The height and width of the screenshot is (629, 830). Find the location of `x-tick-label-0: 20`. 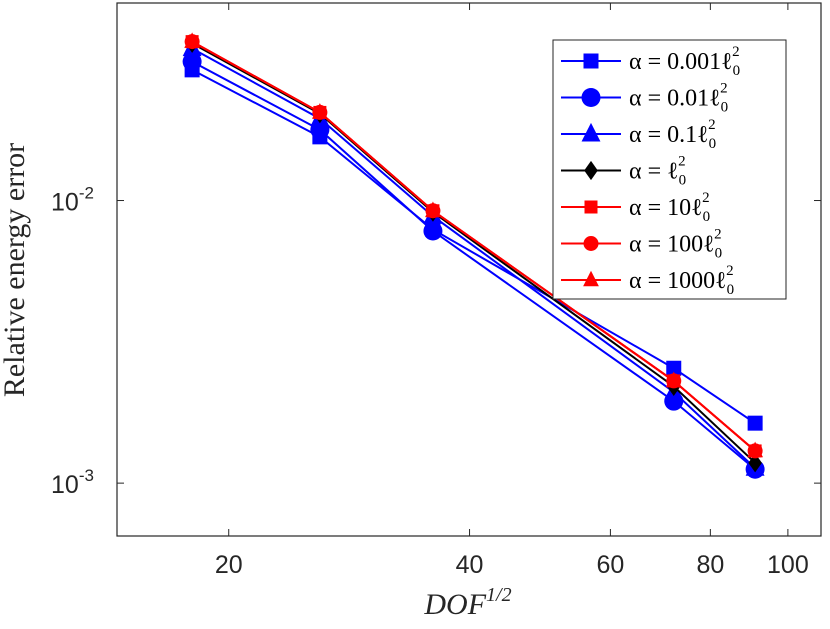

x-tick-label-0: 20 is located at coordinates (229, 565).